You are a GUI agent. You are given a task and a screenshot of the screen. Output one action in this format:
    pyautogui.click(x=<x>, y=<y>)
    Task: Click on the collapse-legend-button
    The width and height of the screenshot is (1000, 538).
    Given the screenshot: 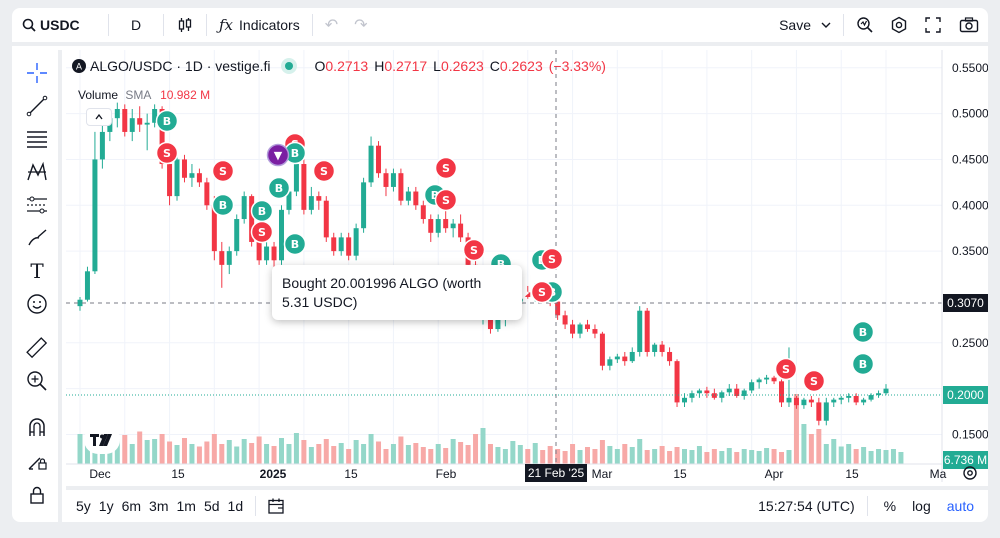 What is the action you would take?
    pyautogui.click(x=99, y=117)
    